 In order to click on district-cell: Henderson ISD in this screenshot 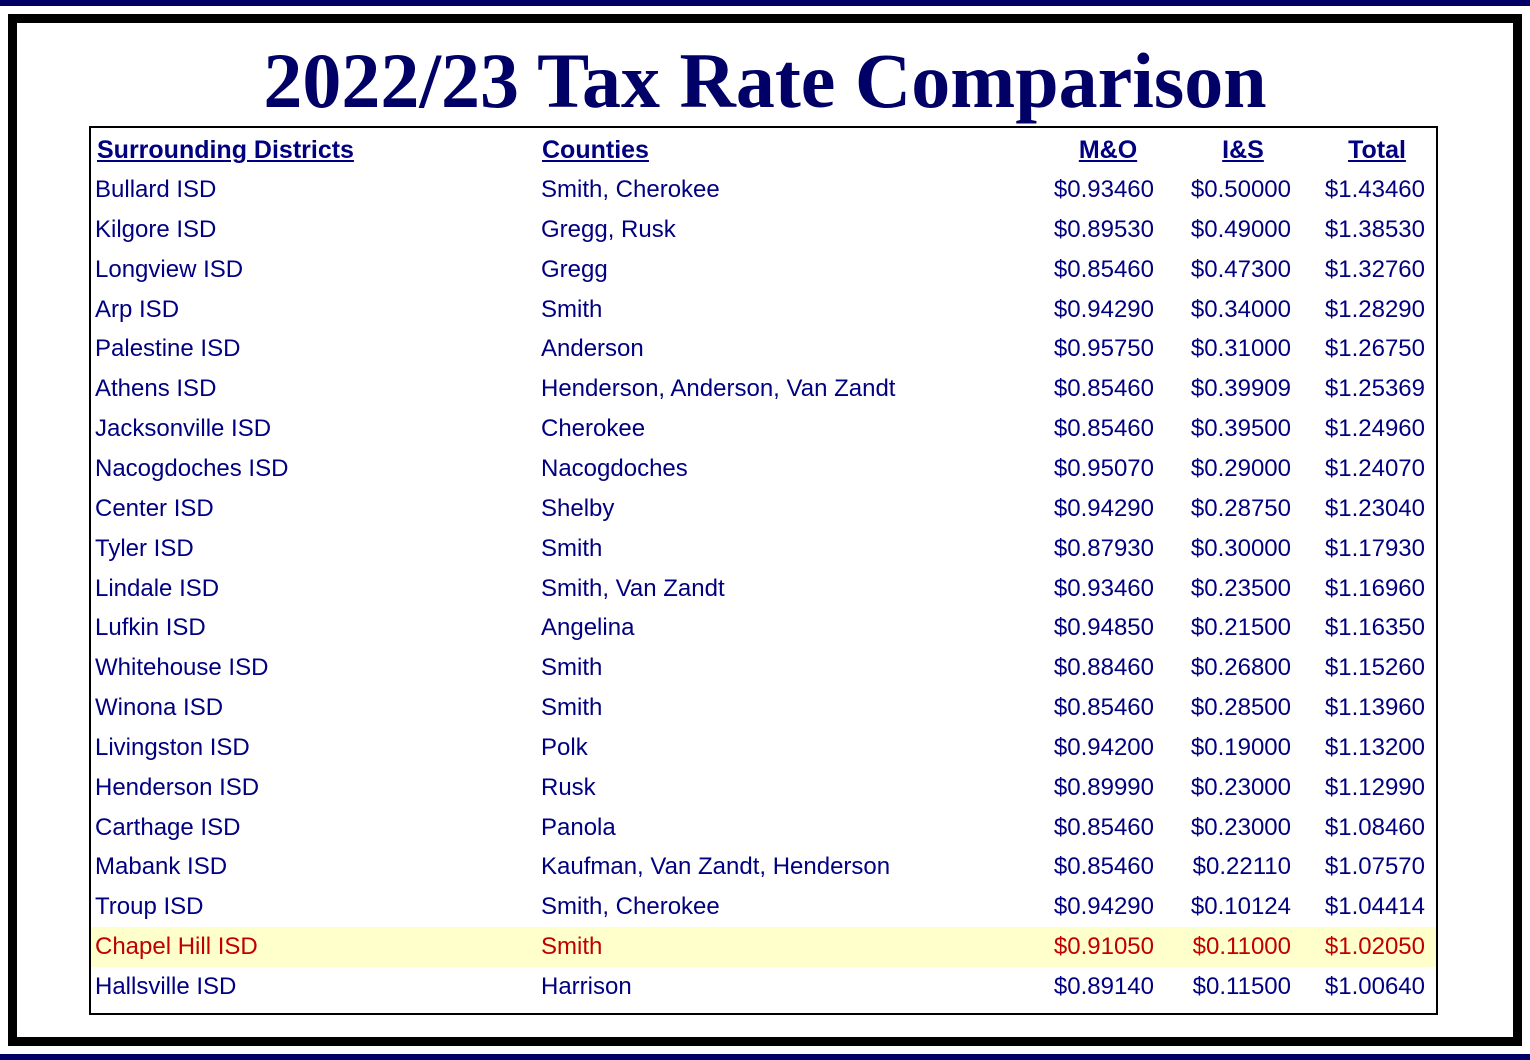, I will do `click(177, 787)`.